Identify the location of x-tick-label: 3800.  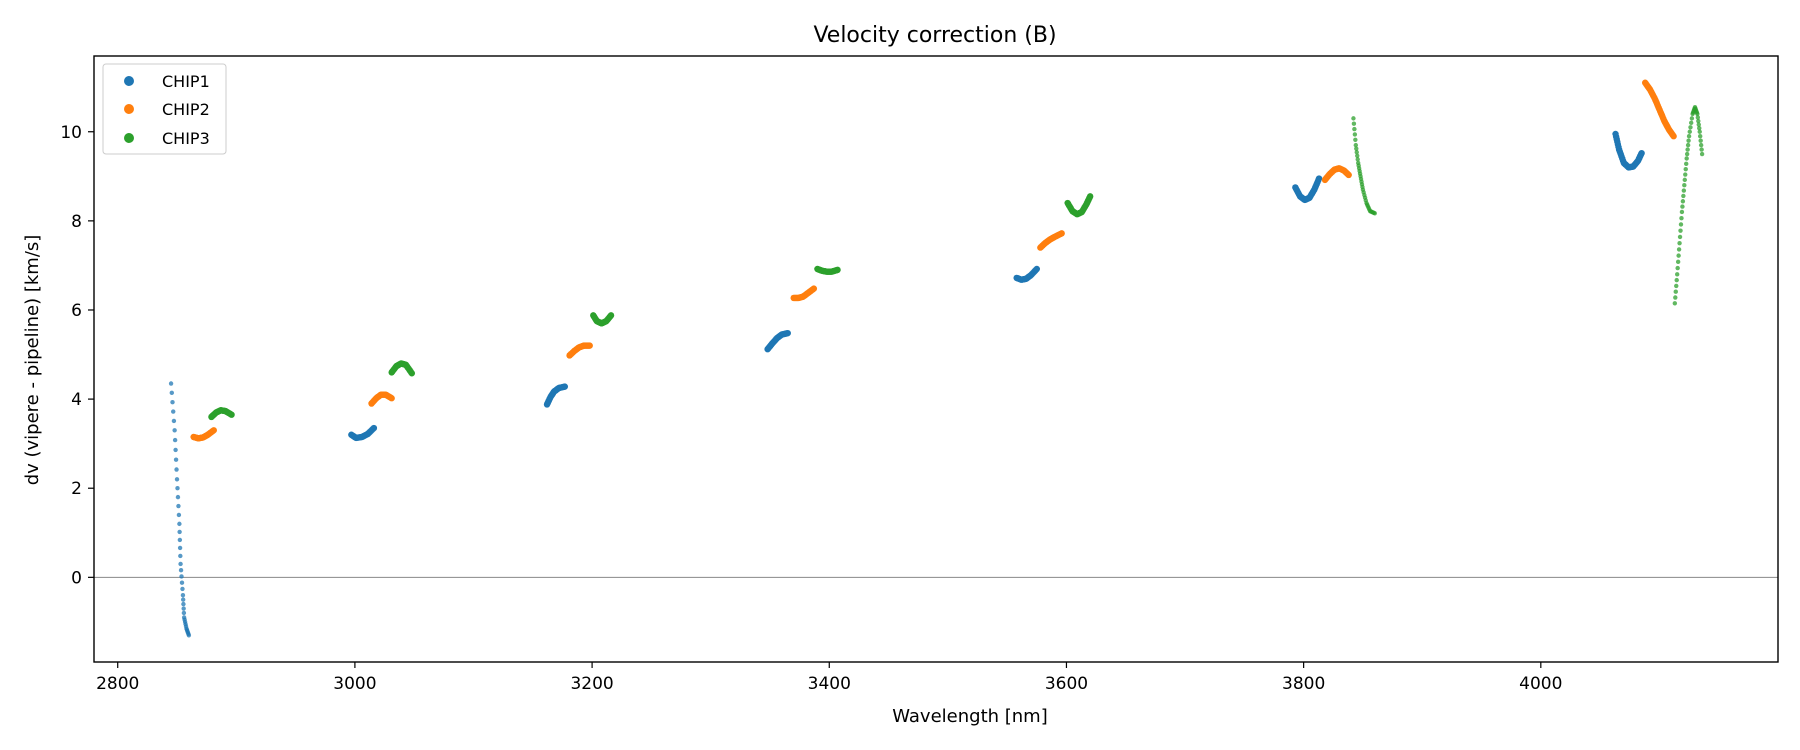
(1303, 684).